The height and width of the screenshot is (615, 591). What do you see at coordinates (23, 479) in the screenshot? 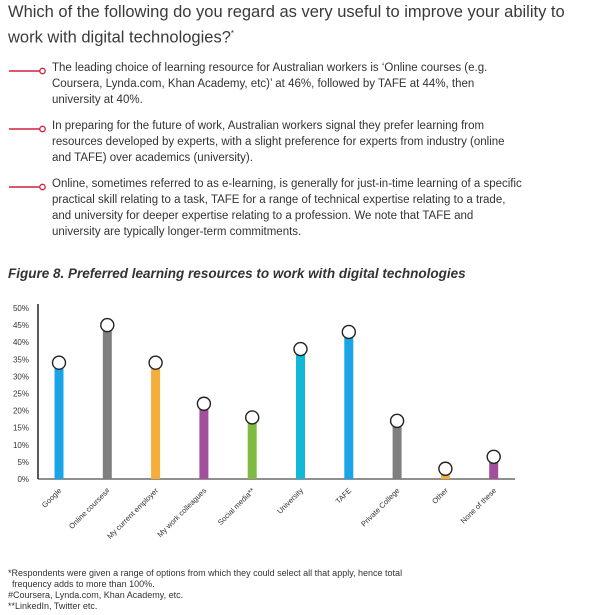
I see `y-tick-label: 0%` at bounding box center [23, 479].